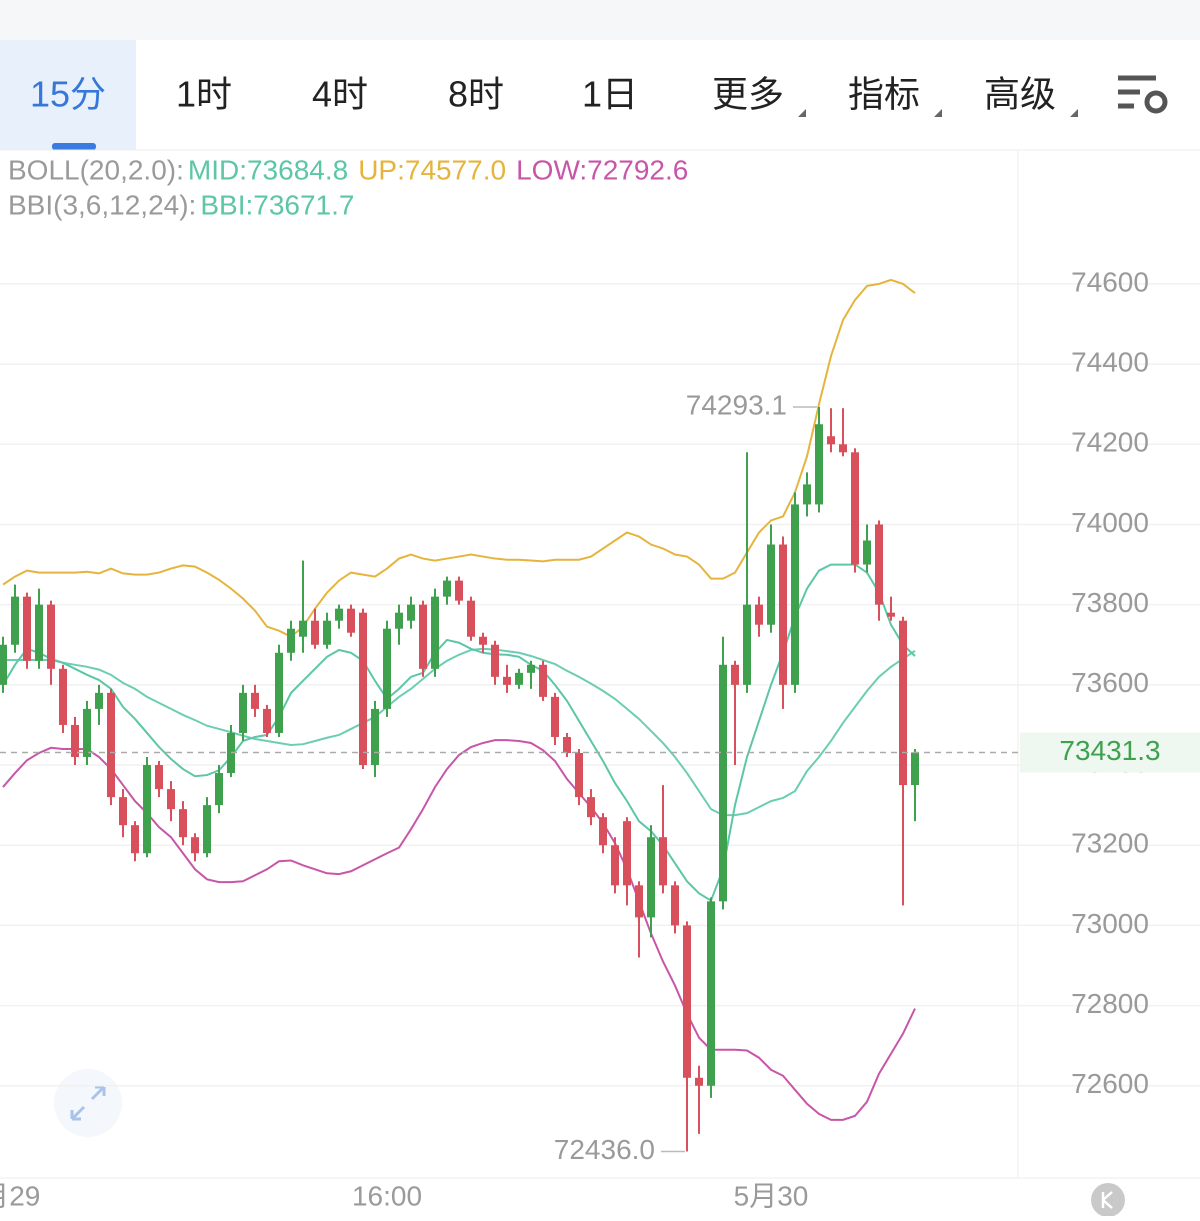  What do you see at coordinates (1110, 682) in the screenshot?
I see `y-tick-label: 73600` at bounding box center [1110, 682].